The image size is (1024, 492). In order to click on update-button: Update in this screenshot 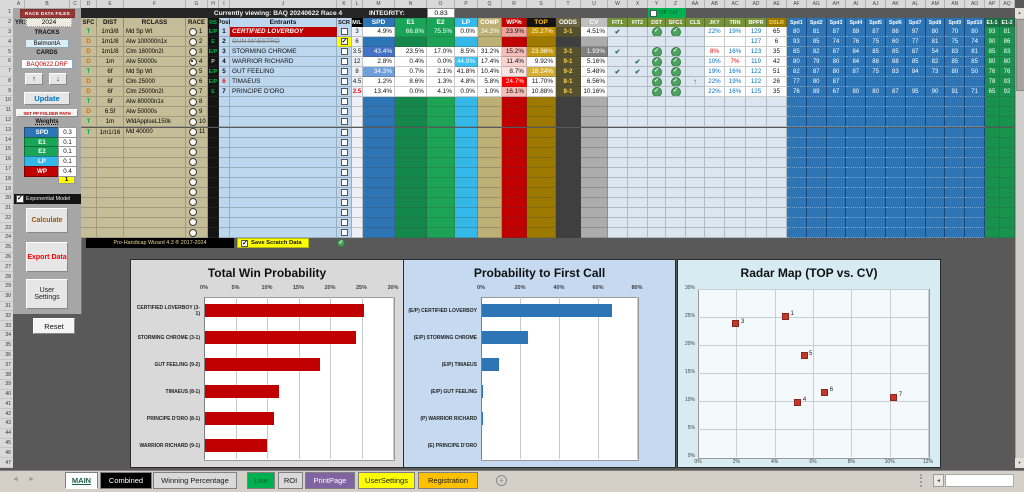, I will do `click(47, 98)`.